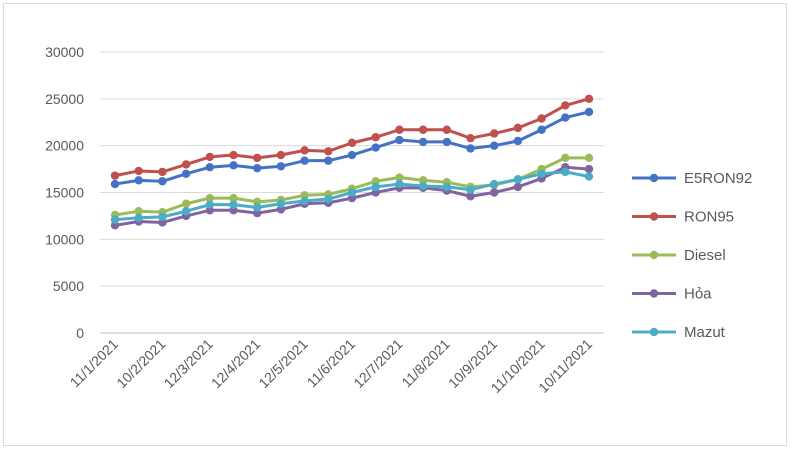 The image size is (792, 452). Describe the element at coordinates (698, 294) in the screenshot. I see `legend-label: Hỏa` at that location.